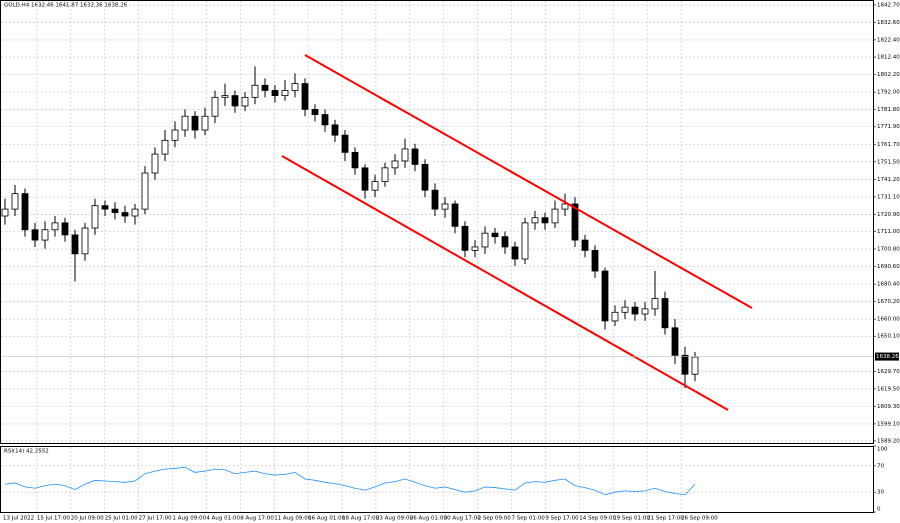  I want to click on x-tick-label: 4 Aug 01:00, so click(223, 519).